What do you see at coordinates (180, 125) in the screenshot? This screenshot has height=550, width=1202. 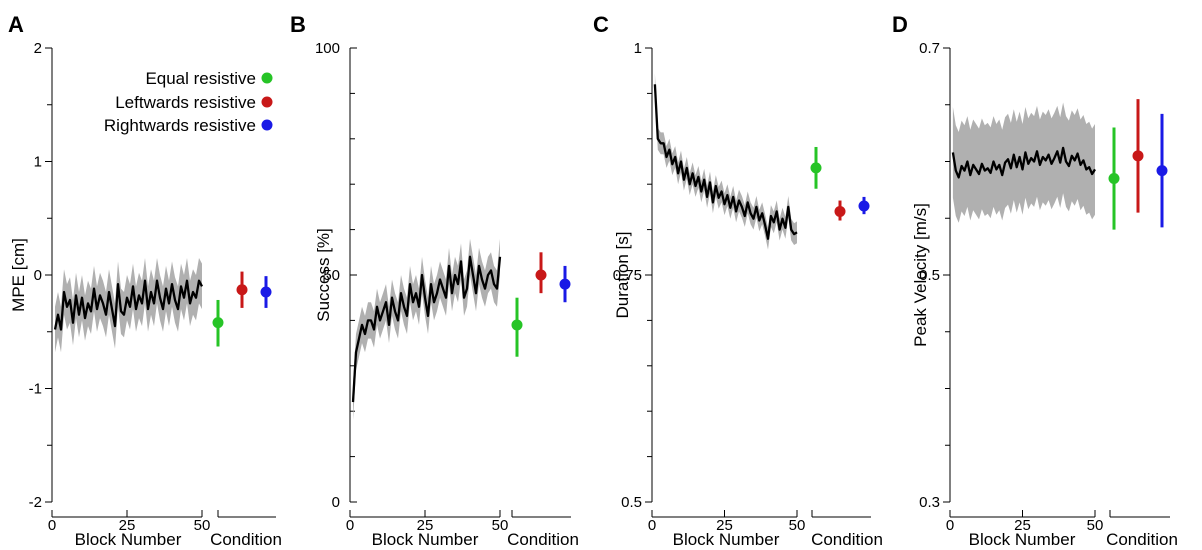 I see `legend-label-rightwards-resistive: Rightwards resistive` at bounding box center [180, 125].